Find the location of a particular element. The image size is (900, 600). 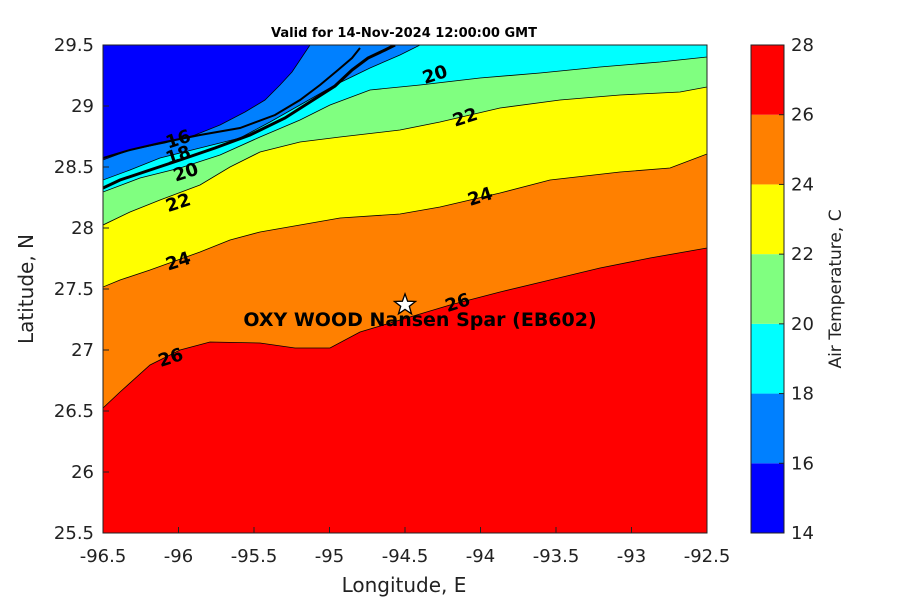

colorbar-tick-label: 14 is located at coordinates (802, 533).